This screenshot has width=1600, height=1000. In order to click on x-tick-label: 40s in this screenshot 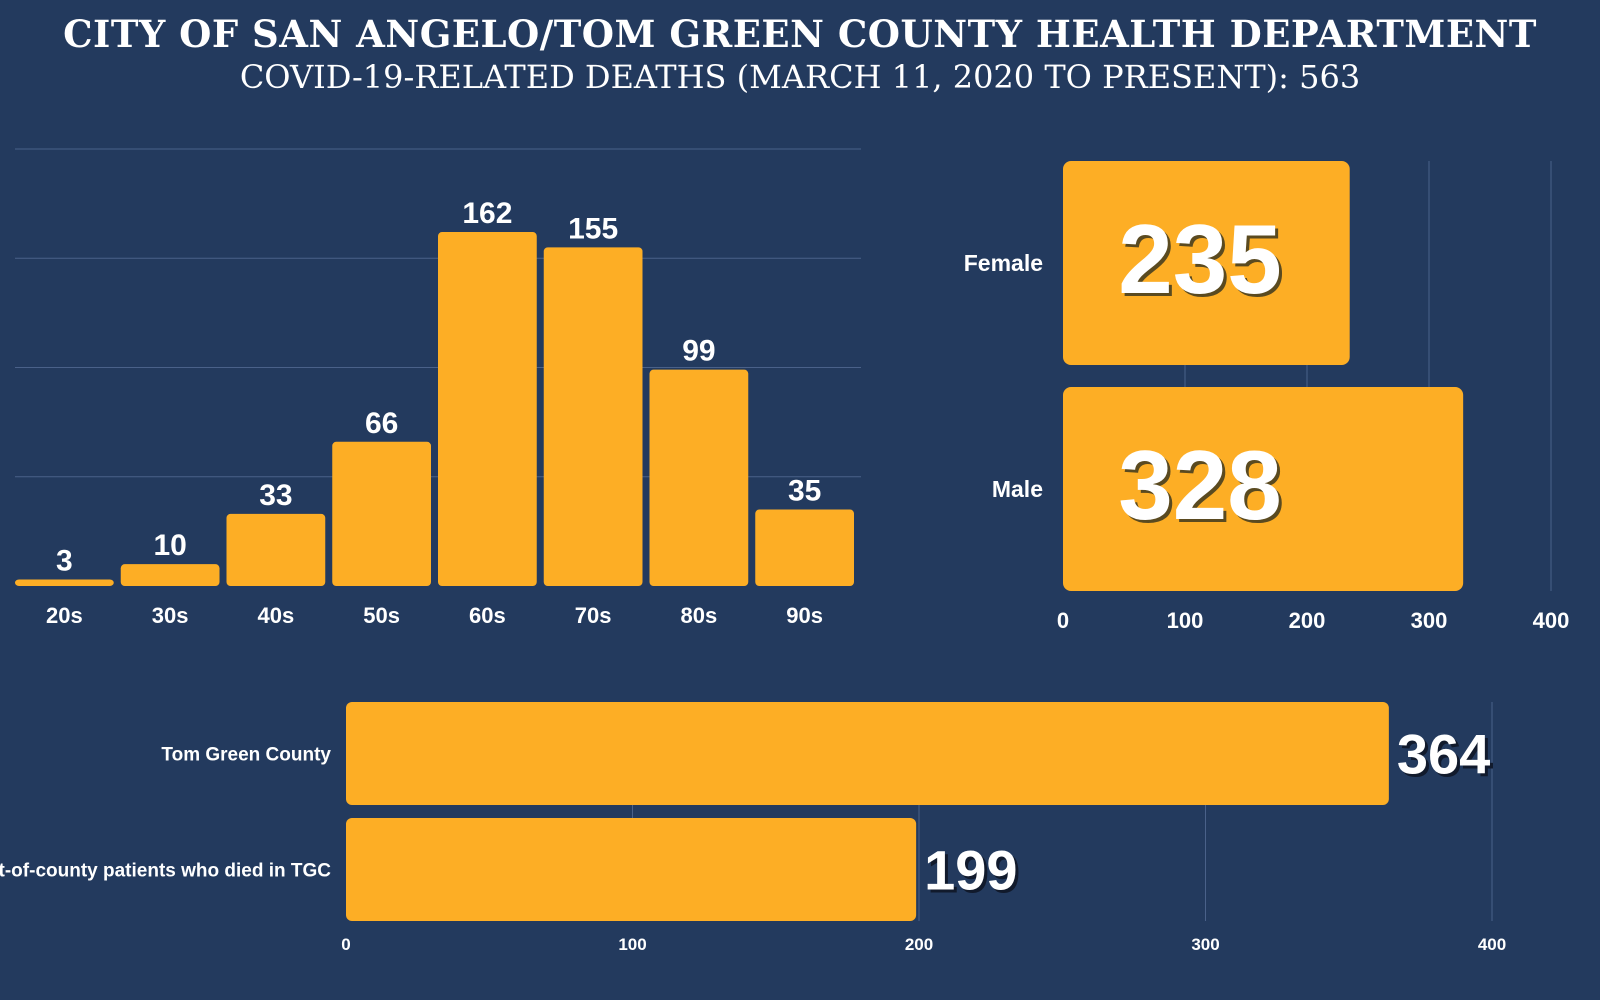, I will do `click(276, 615)`.